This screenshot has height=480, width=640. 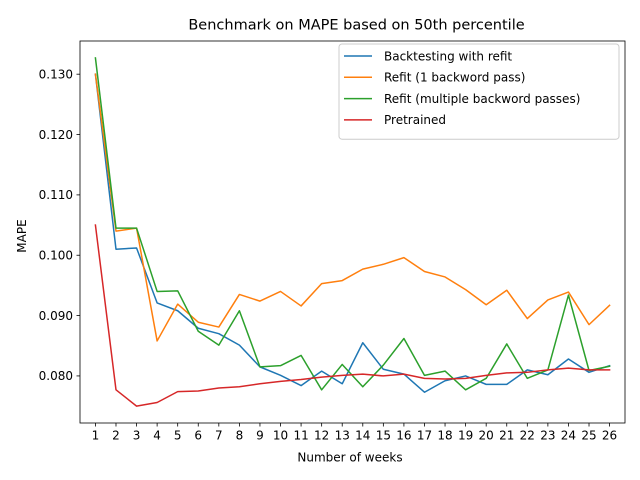 I want to click on x-tick-label: 25, so click(x=588, y=436).